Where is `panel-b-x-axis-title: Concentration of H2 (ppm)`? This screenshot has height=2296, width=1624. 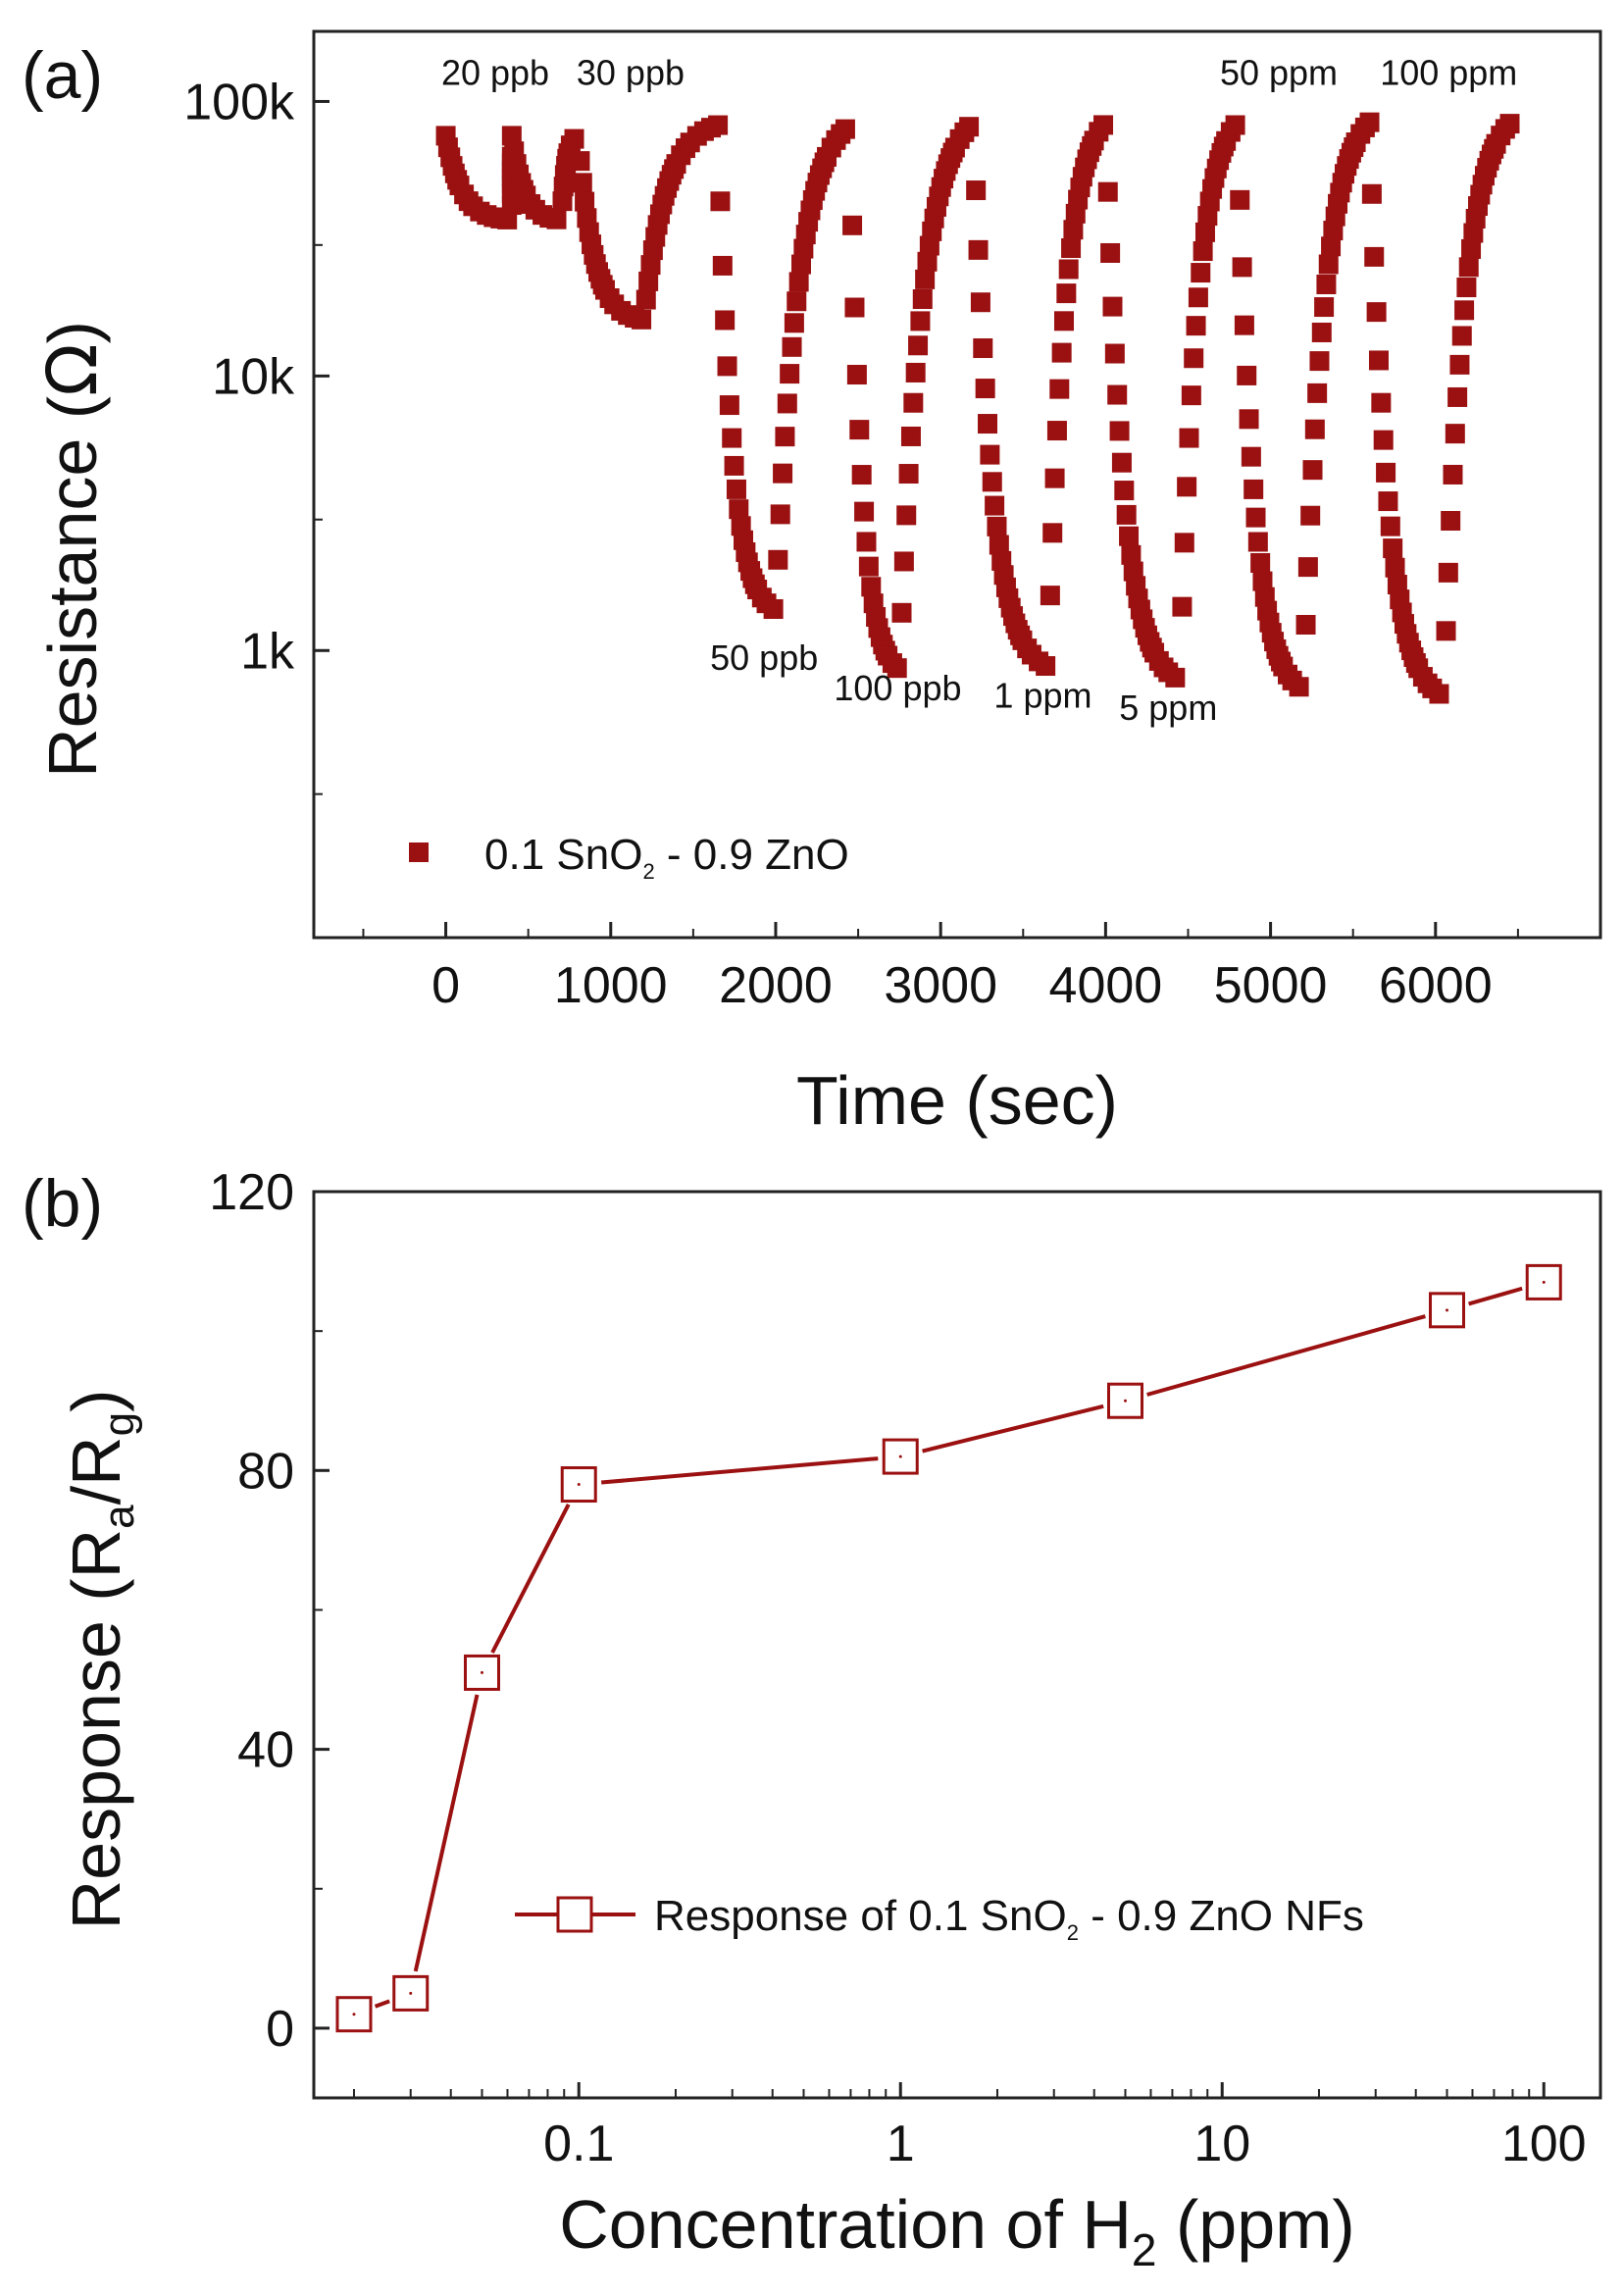 panel-b-x-axis-title: Concentration of H2 (ppm) is located at coordinates (957, 2230).